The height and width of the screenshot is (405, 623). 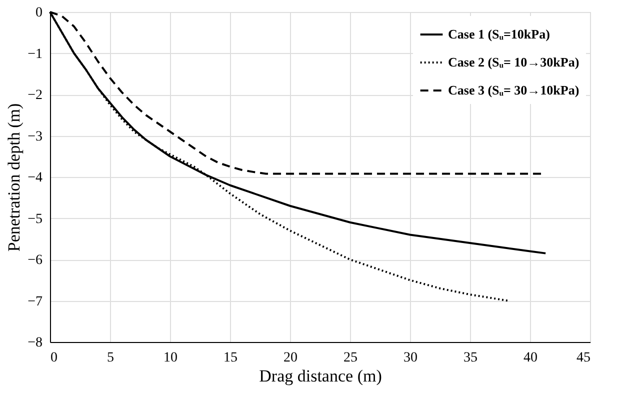 What do you see at coordinates (411, 358) in the screenshot?
I see `x-tick-label: 30` at bounding box center [411, 358].